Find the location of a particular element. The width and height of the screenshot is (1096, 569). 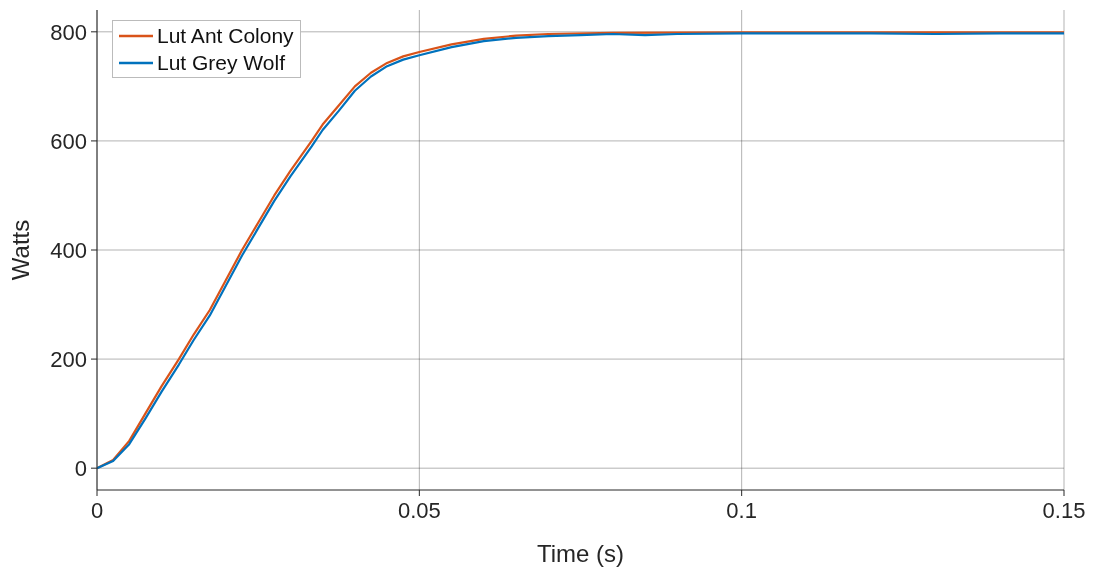

y-axis-title: Watts is located at coordinates (20, 250).